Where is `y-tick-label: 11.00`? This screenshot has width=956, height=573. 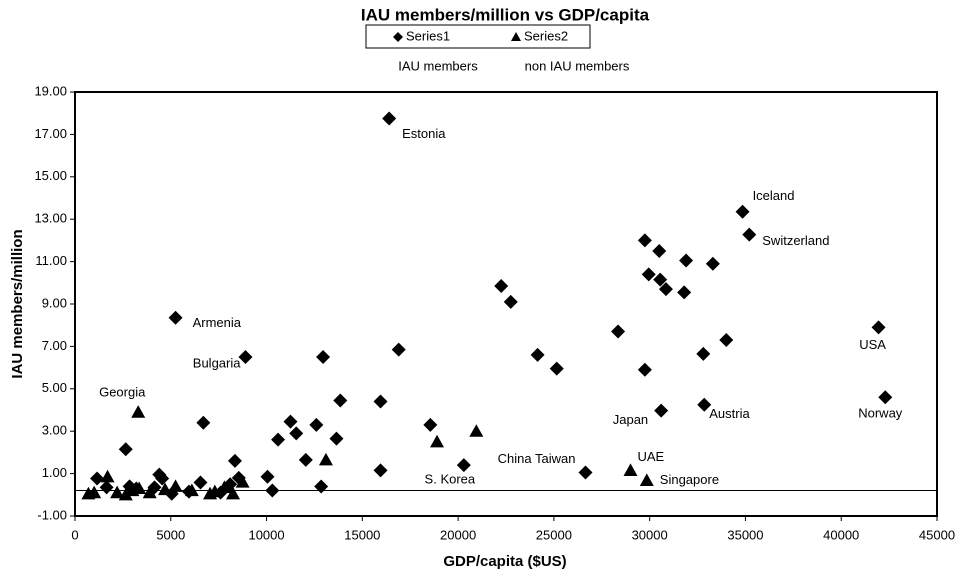 y-tick-label: 11.00 is located at coordinates (51, 260).